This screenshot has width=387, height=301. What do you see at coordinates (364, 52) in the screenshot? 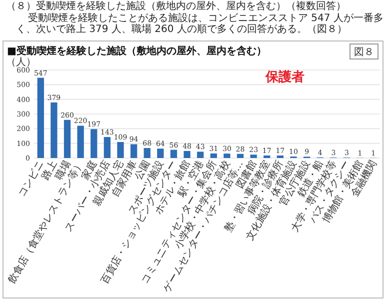
I see `caption: 図８` at bounding box center [364, 52].